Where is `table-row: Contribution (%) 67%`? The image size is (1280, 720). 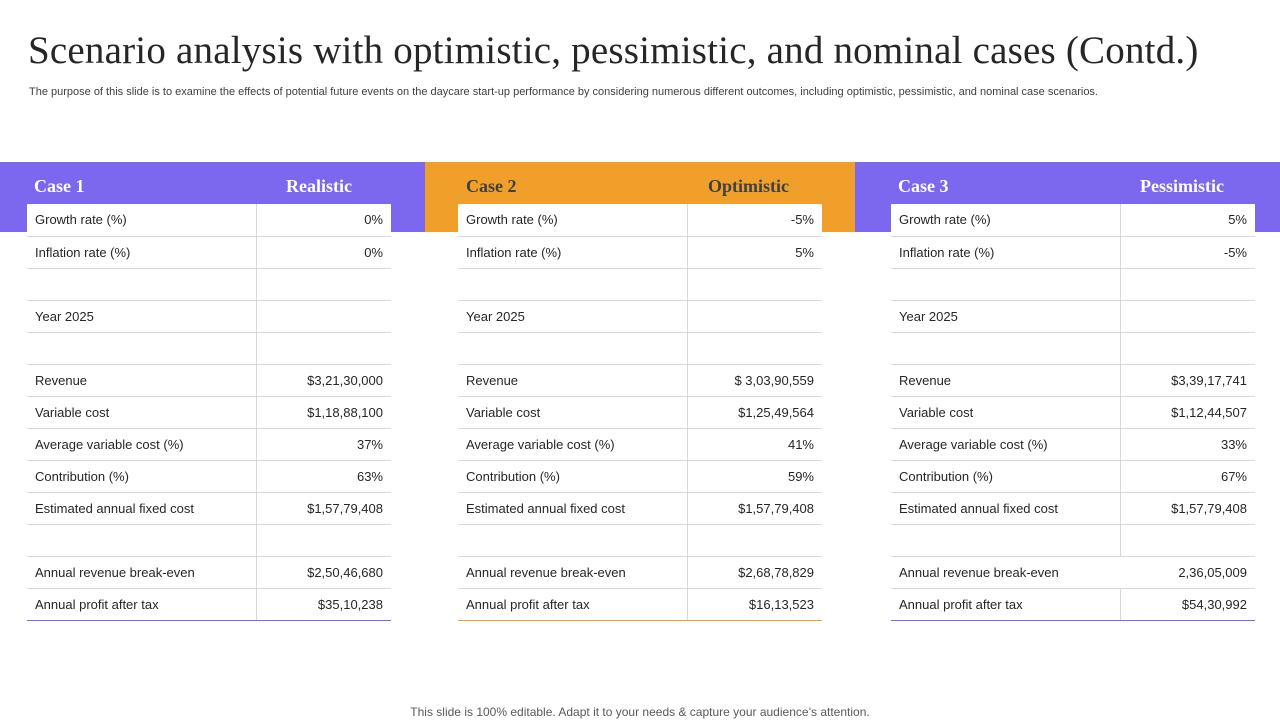 table-row: Contribution (%) 67% is located at coordinates (1073, 476).